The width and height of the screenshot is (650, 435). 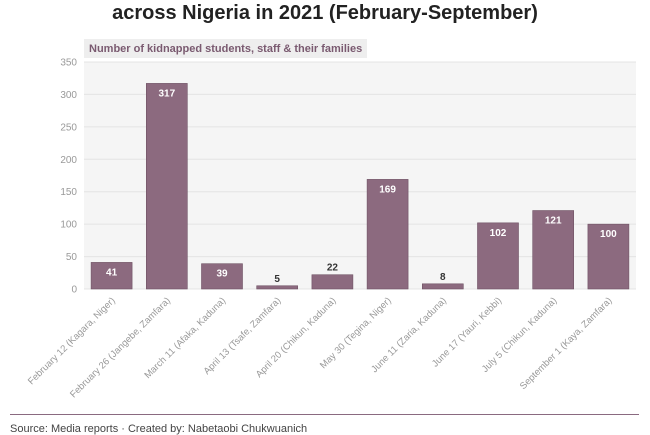 I want to click on y-tick-label: 50, so click(x=72, y=257).